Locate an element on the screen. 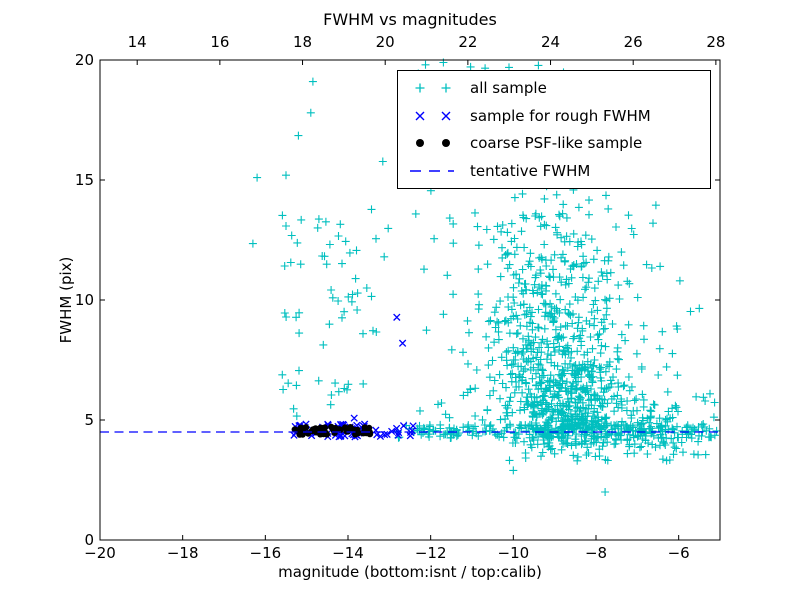 The height and width of the screenshot is (600, 800). legend-item-psf-sample: coarse PSF-like sample is located at coordinates (557, 143).